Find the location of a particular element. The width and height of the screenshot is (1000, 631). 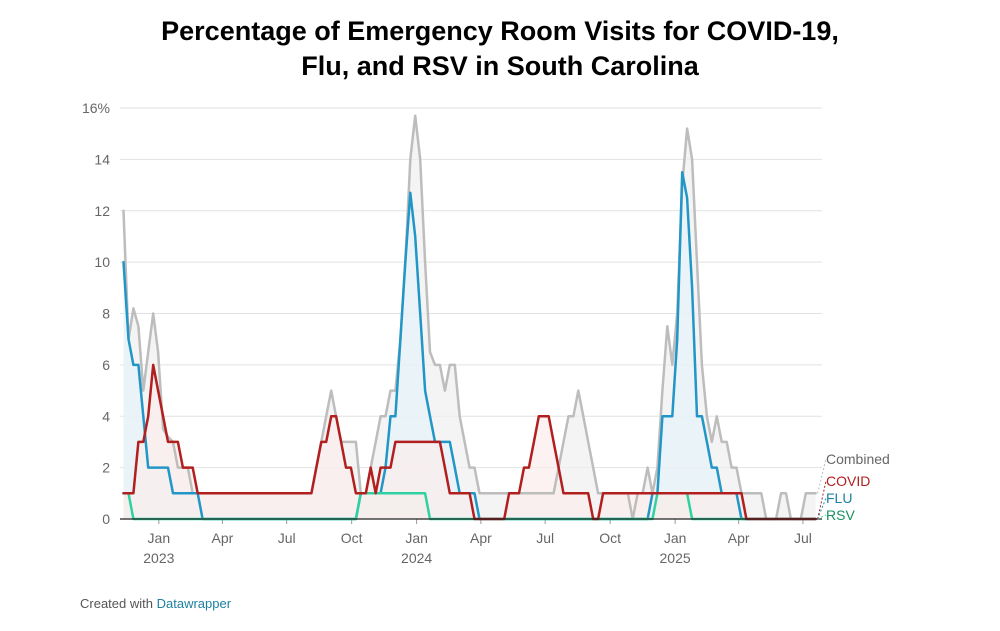

series-label-flu: FLU is located at coordinates (839, 498).